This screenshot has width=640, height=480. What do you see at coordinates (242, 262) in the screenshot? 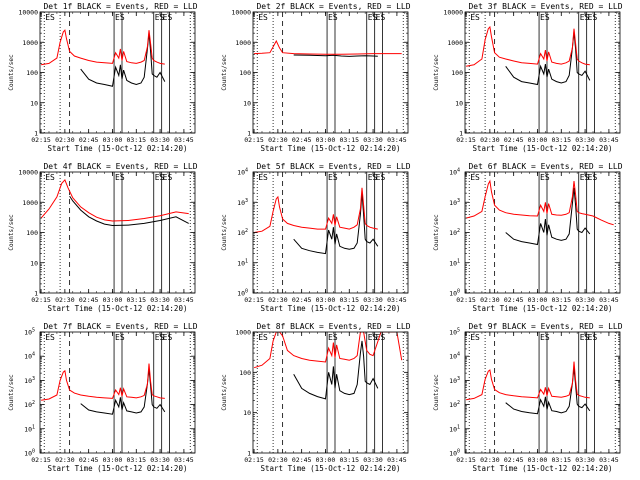
I see `y-tick-label: 10¹` at bounding box center [242, 262].